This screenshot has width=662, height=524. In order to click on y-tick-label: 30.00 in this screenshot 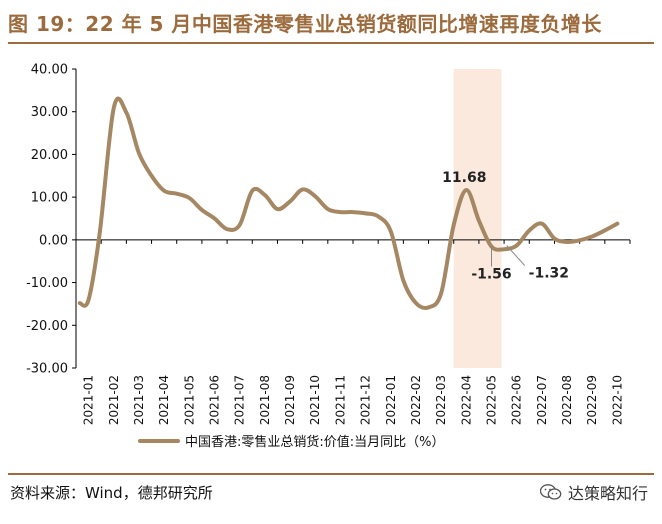, I will do `click(49, 112)`.